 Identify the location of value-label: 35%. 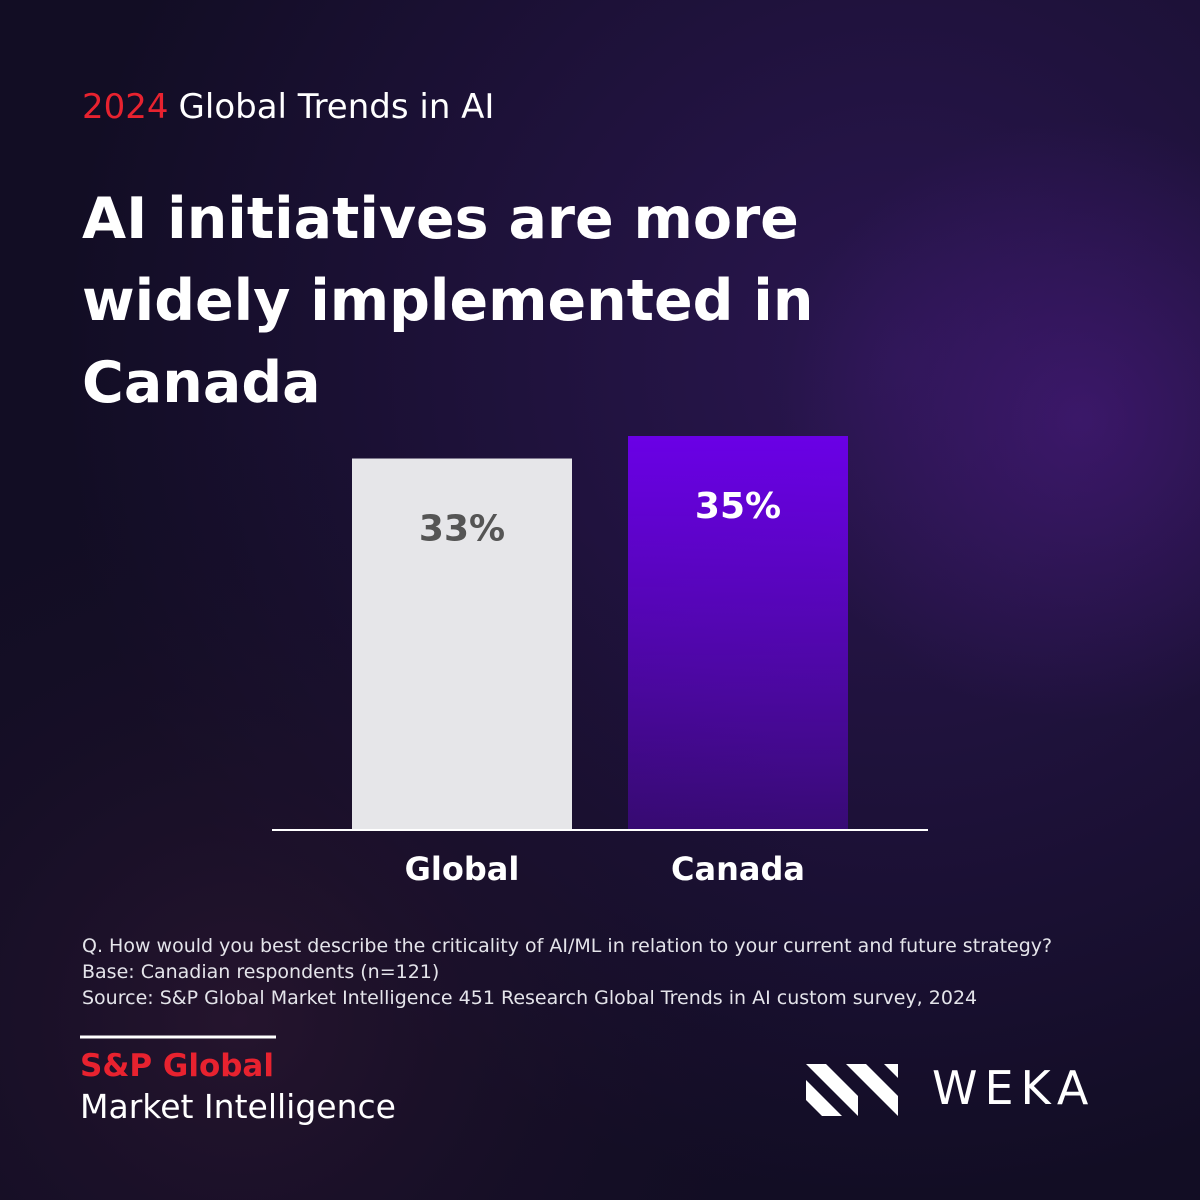
(738, 506).